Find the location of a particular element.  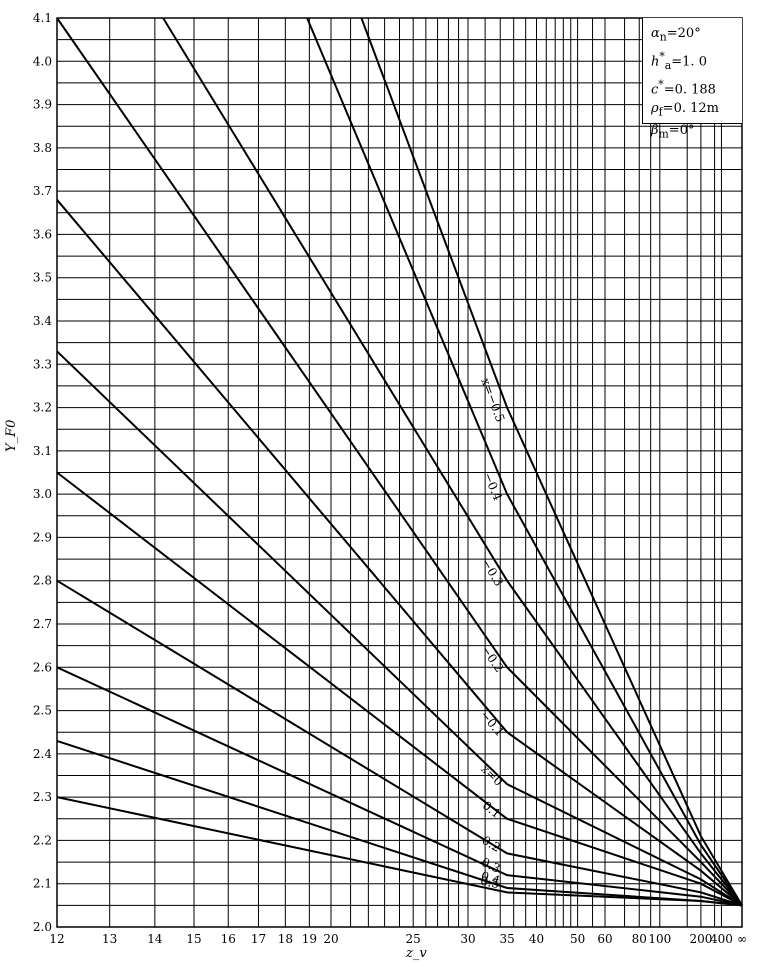

x-tick-label: 15 is located at coordinates (193, 939).